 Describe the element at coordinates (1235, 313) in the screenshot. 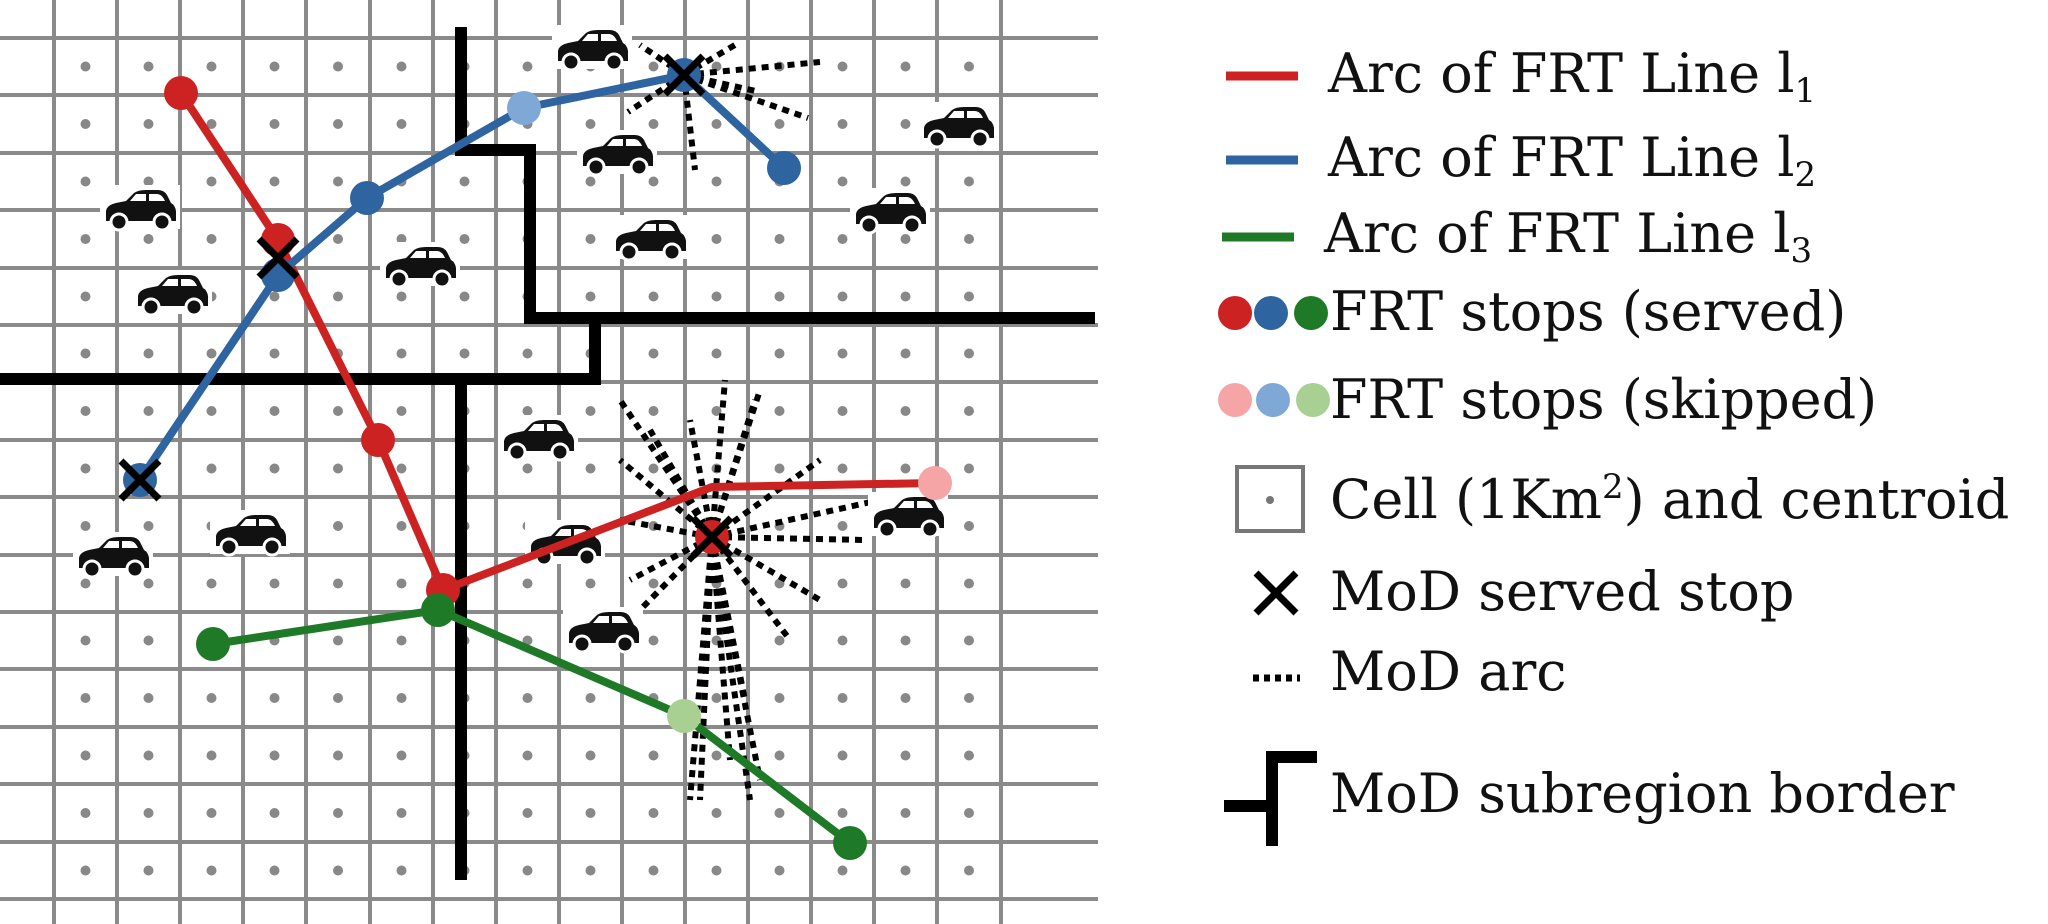

I see `legend-served-dot-red` at that location.